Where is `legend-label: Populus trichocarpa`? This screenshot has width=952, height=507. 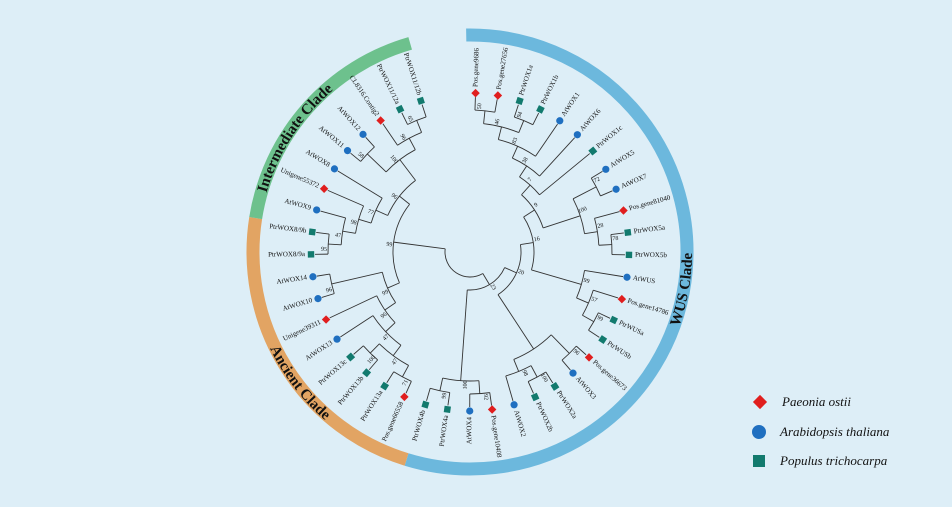 legend-label: Populus trichocarpa is located at coordinates (834, 460).